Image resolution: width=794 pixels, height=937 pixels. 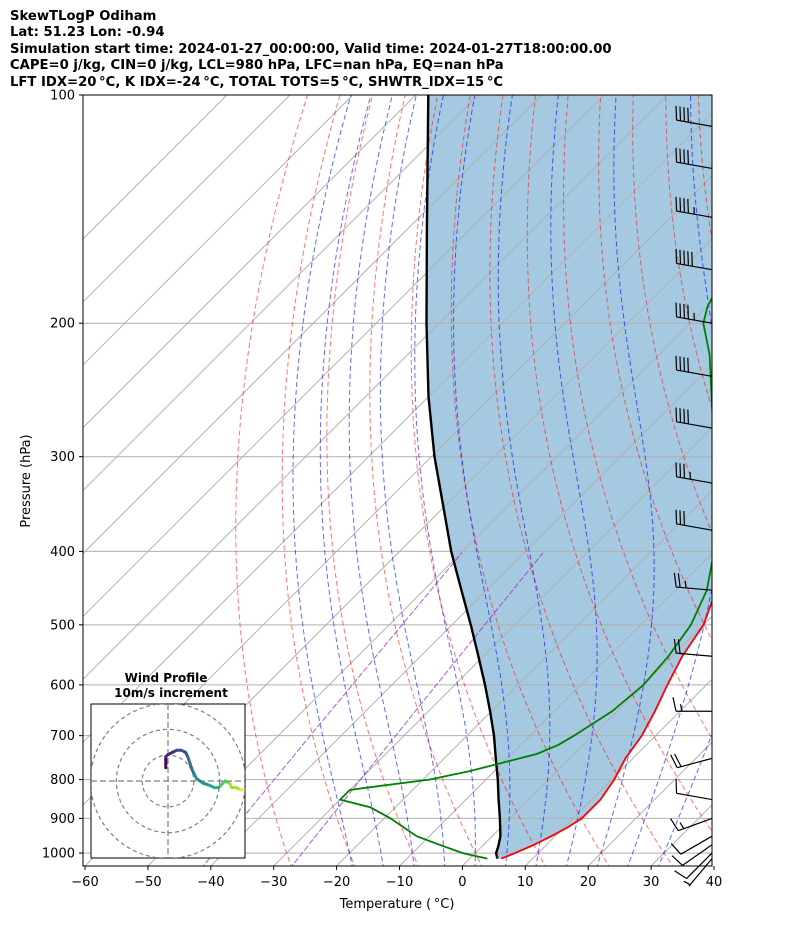 I want to click on chart-title: SkewTLogP Odiham, so click(x=83, y=16).